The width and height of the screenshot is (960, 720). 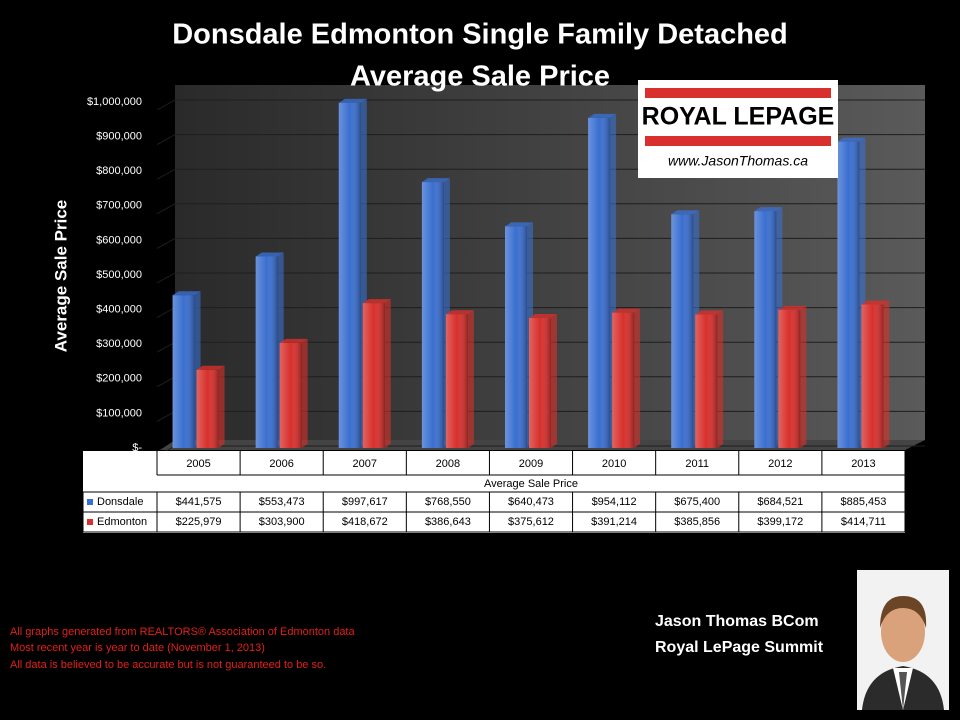 I want to click on y-tick-label: $-, so click(x=137, y=448).